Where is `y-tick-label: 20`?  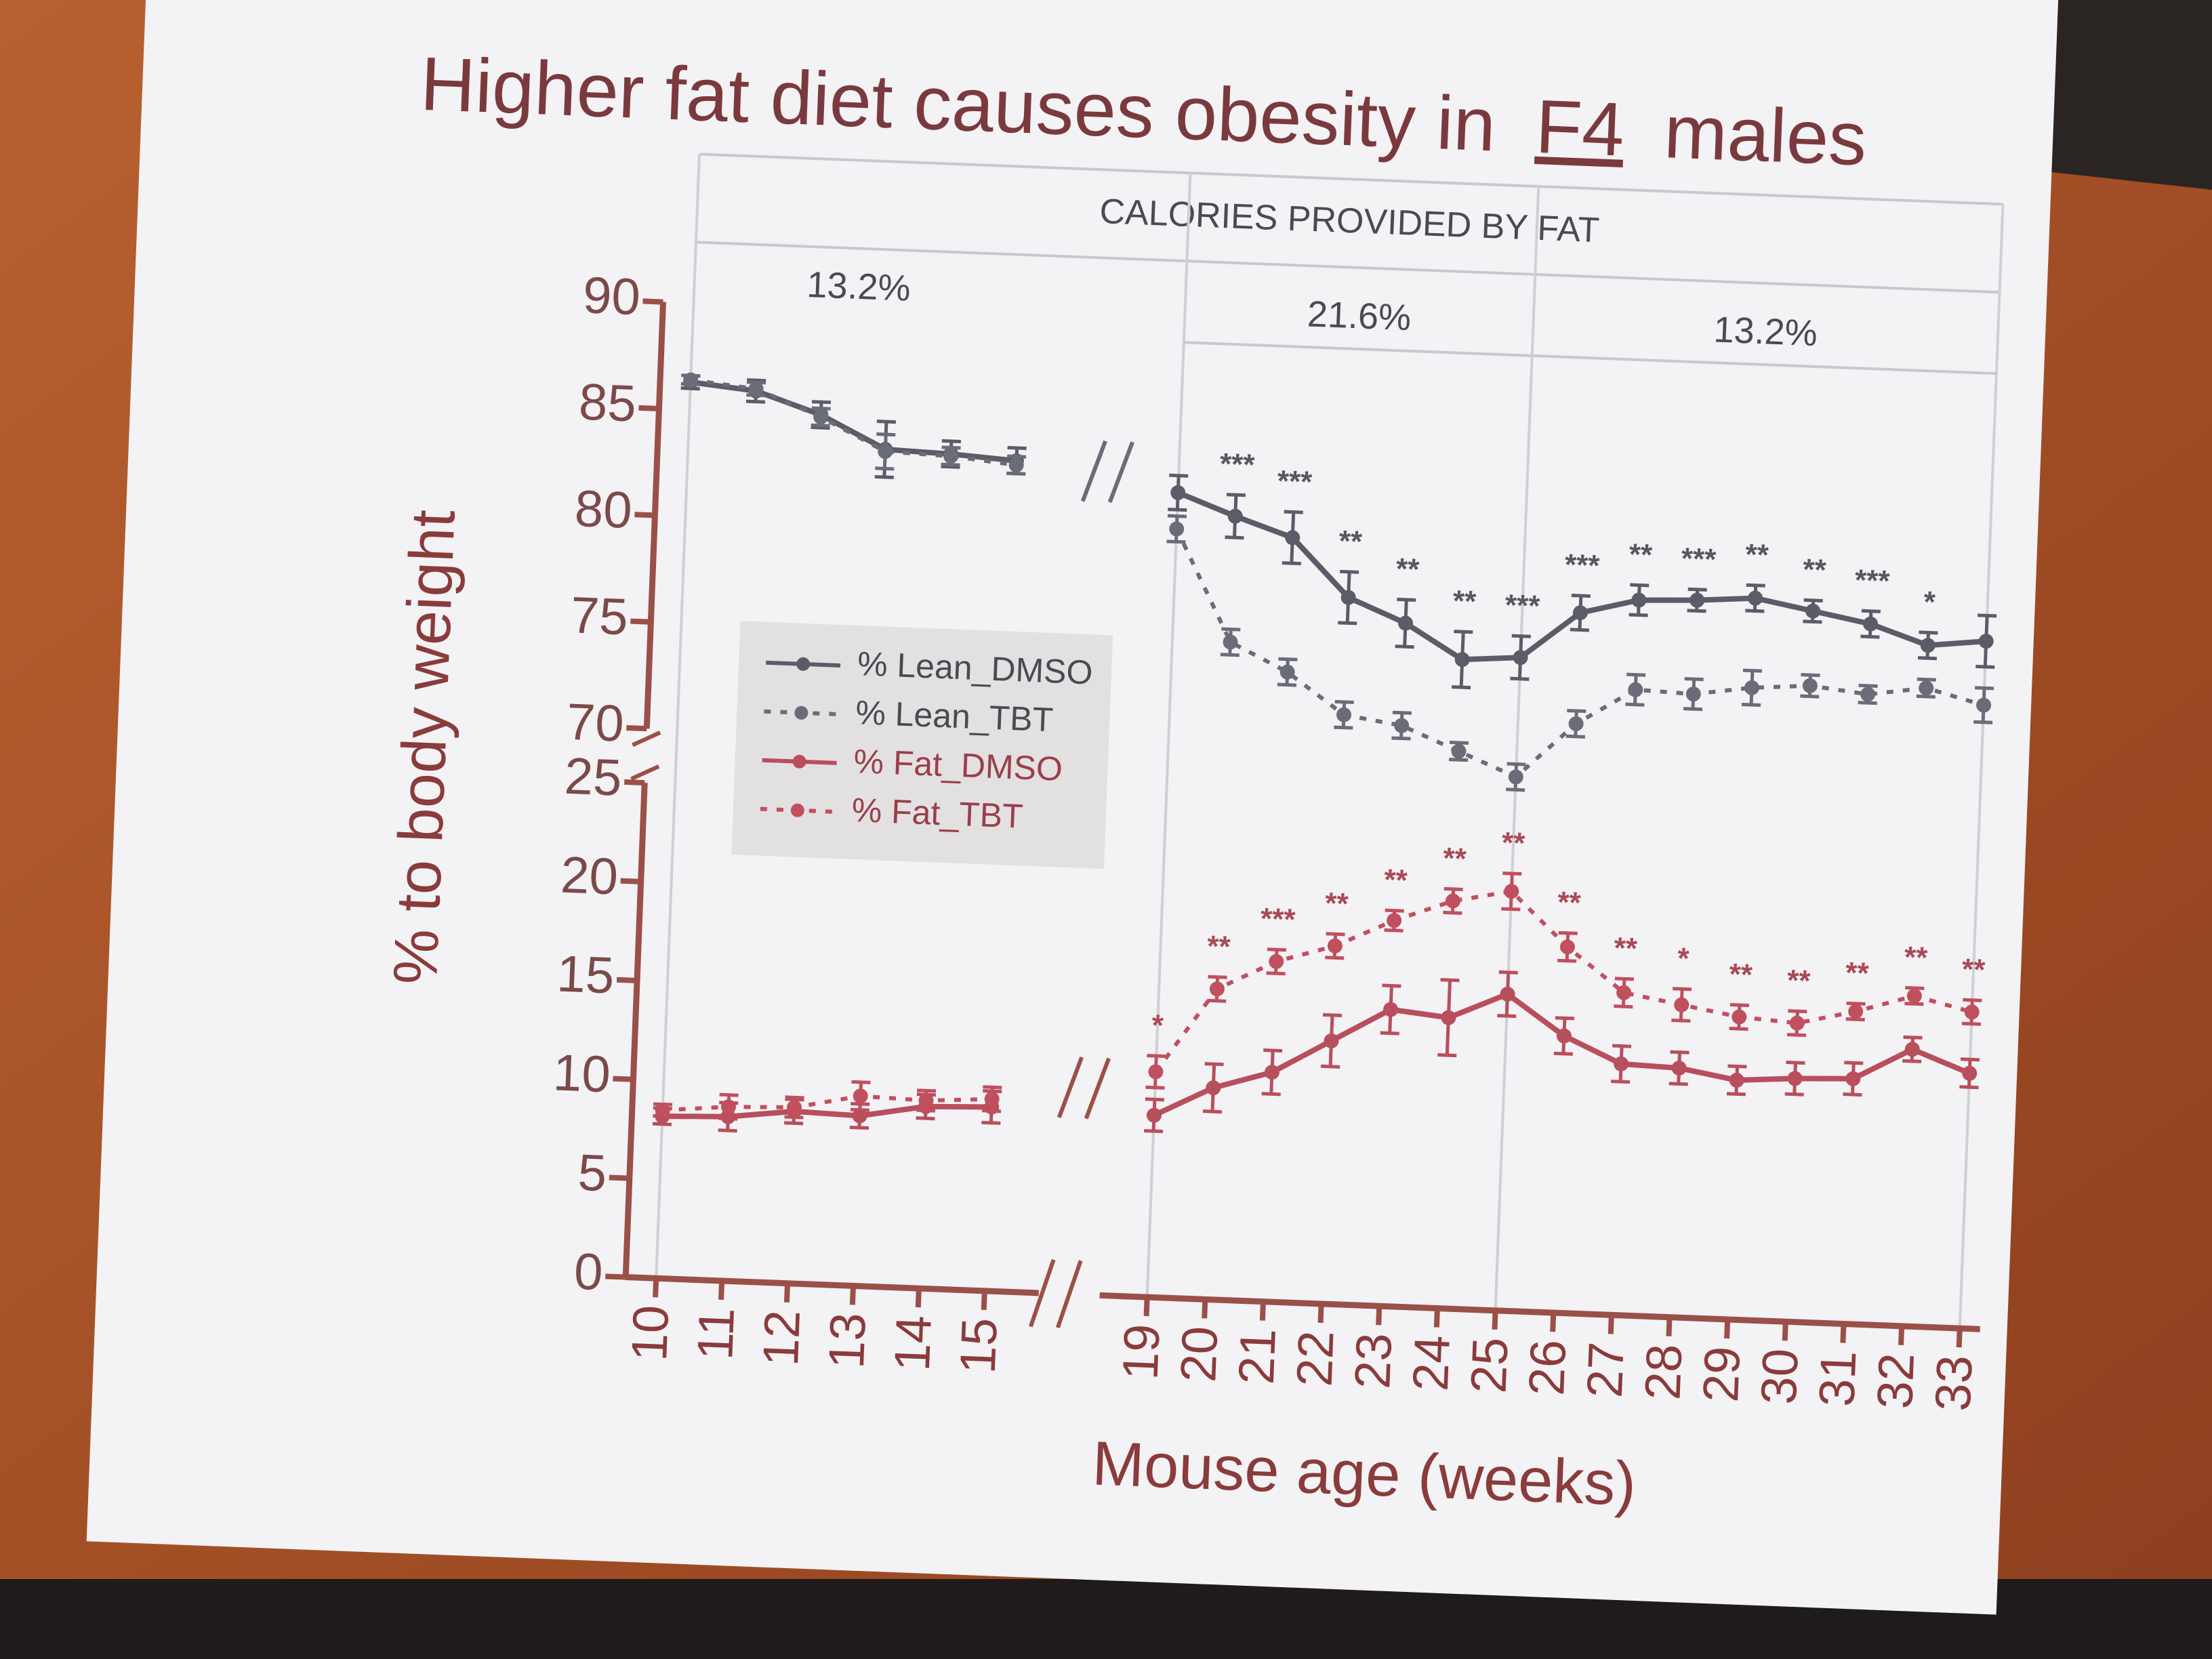 y-tick-label: 20 is located at coordinates (589, 876).